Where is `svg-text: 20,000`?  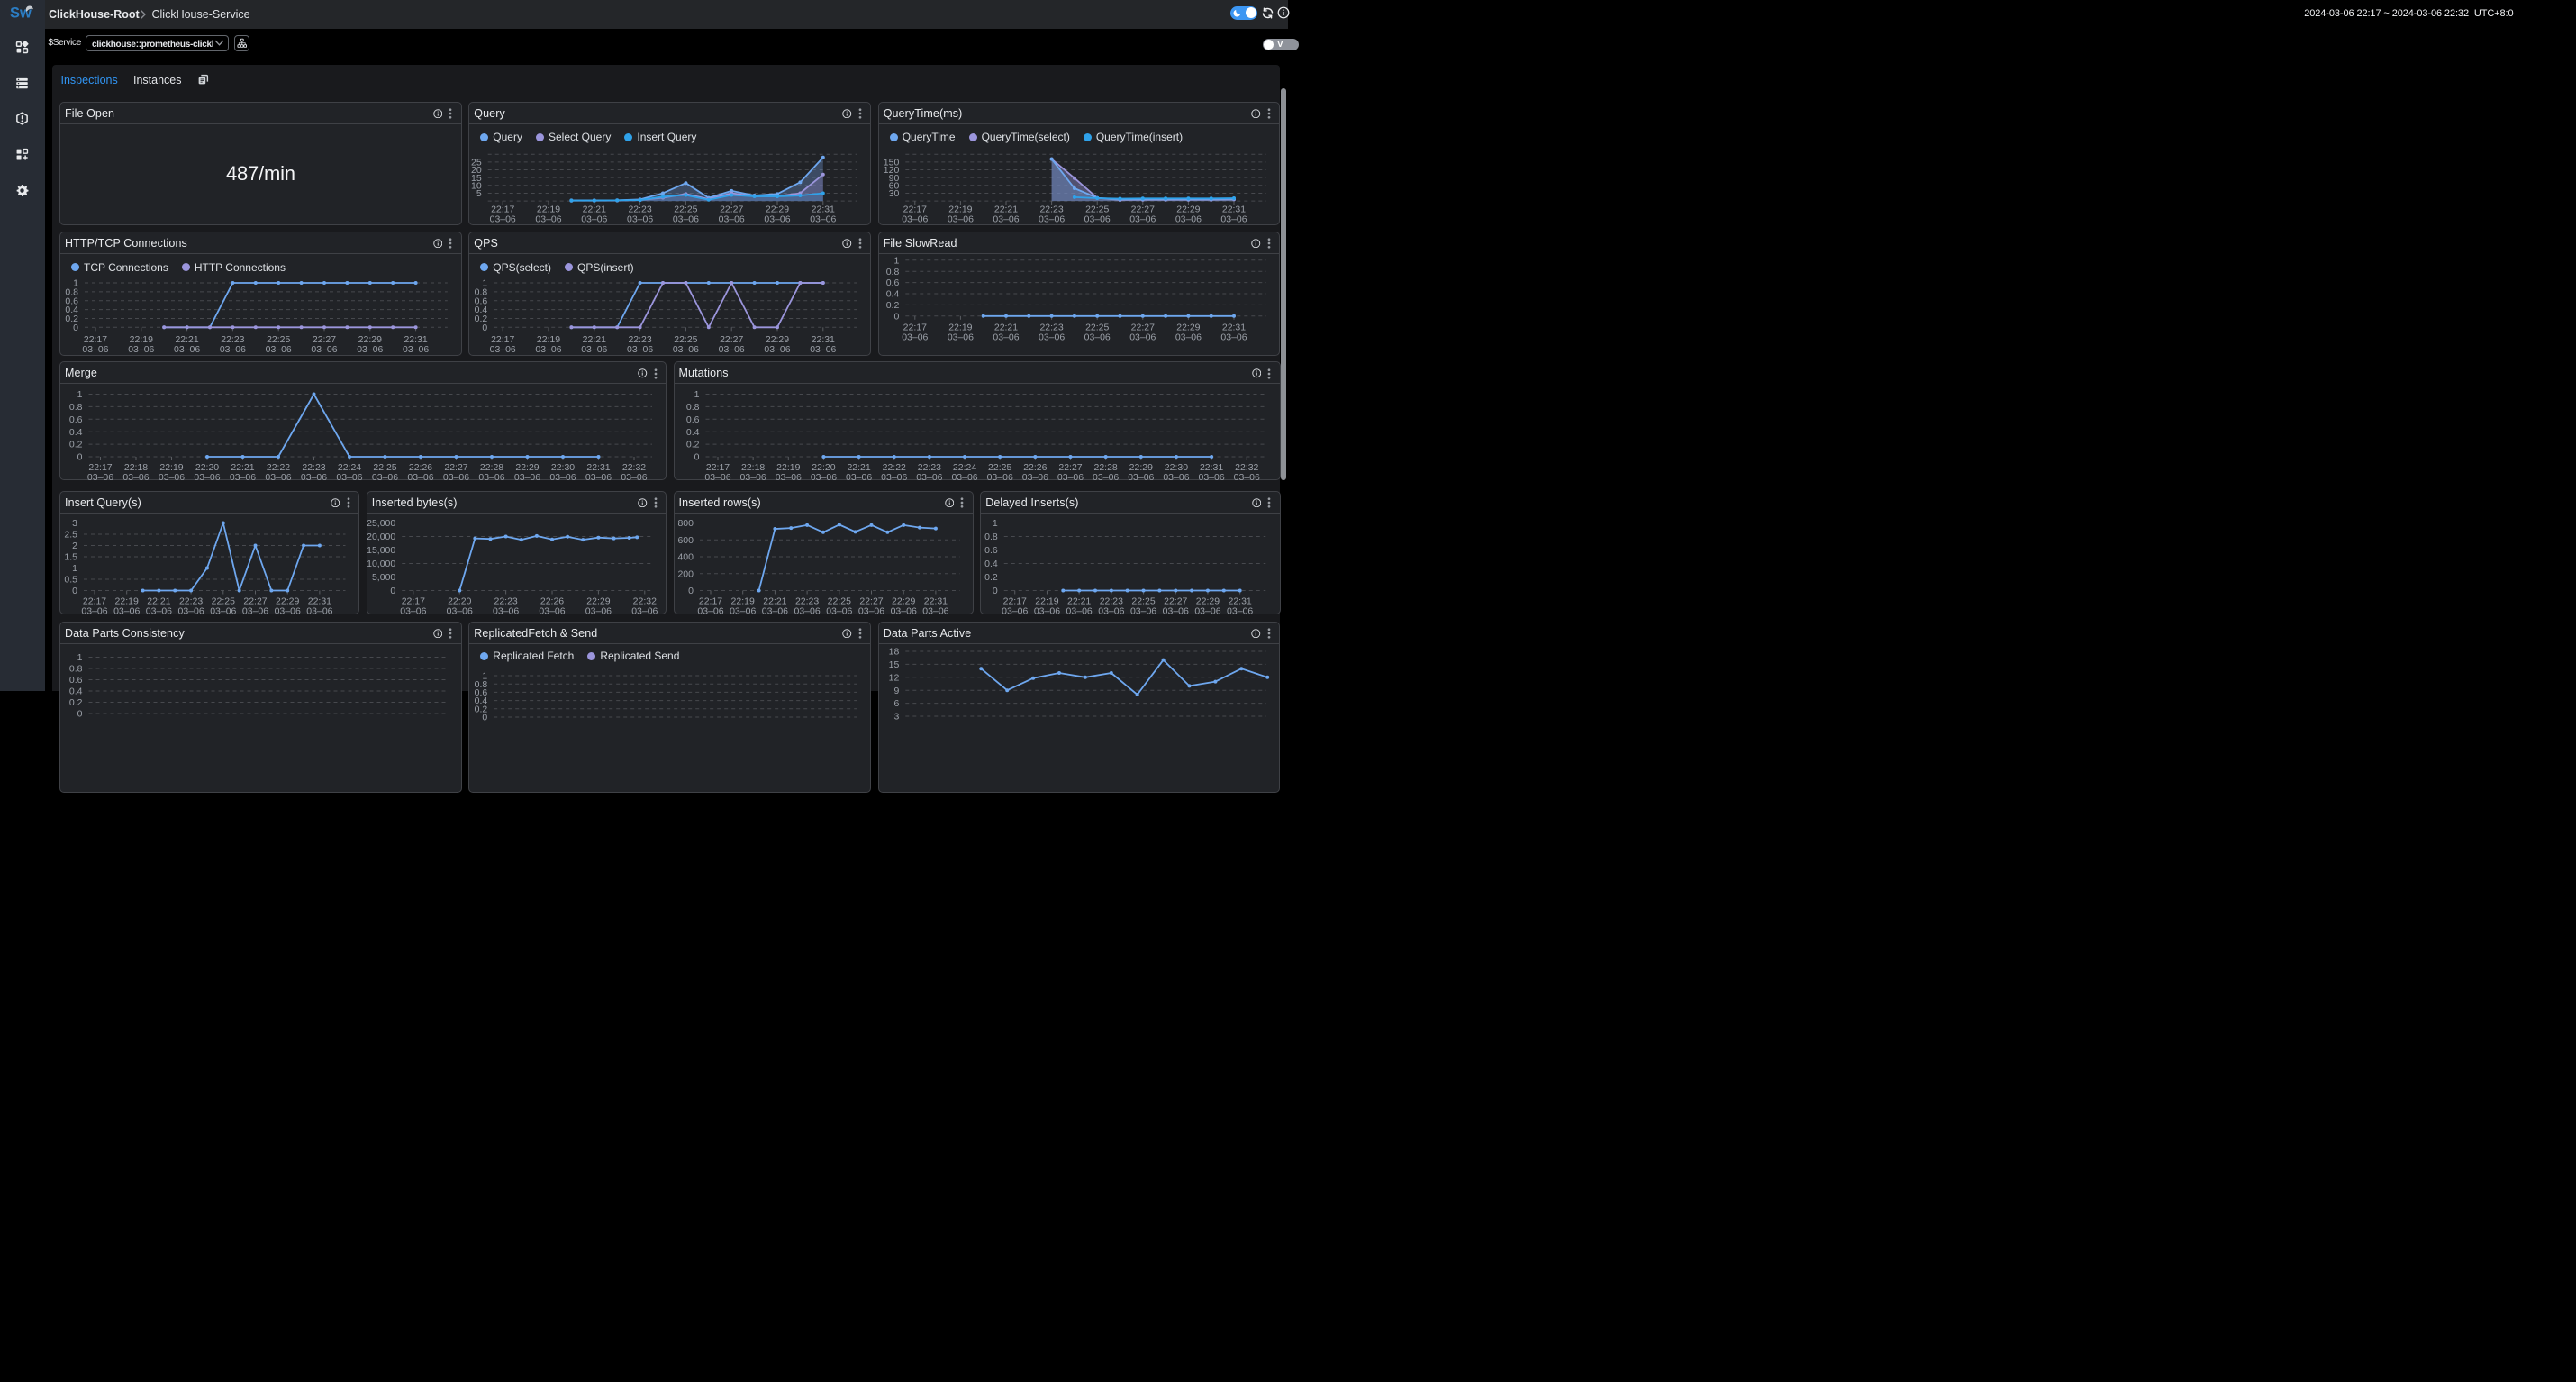
svg-text: 20,000 is located at coordinates (381, 537).